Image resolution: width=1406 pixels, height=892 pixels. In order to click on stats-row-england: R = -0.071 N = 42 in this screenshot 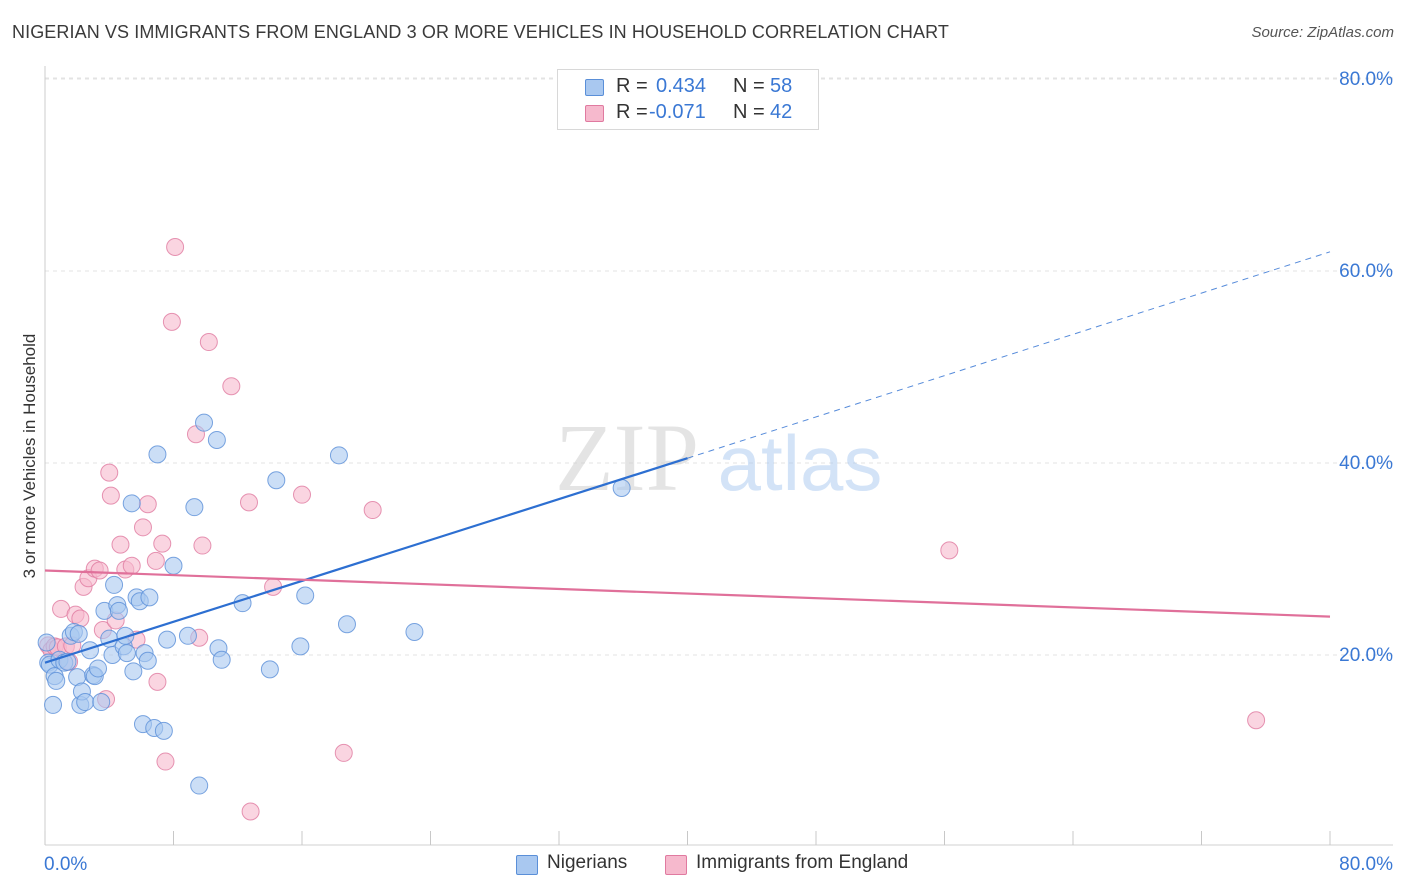, I will do `click(688, 114)`.